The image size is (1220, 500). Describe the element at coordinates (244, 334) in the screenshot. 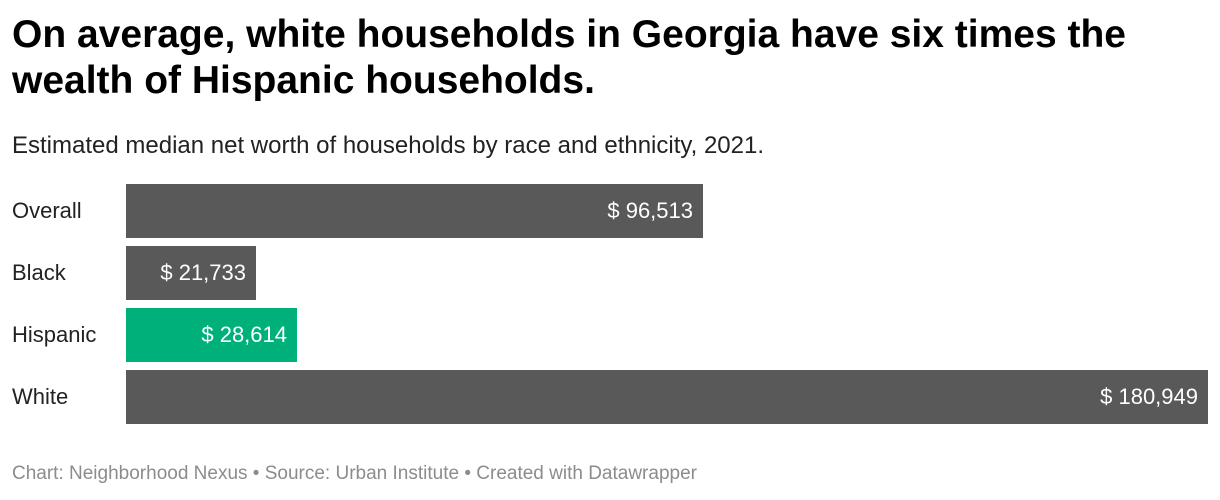

I see `bar-value-hispanic: $ 28,614` at that location.